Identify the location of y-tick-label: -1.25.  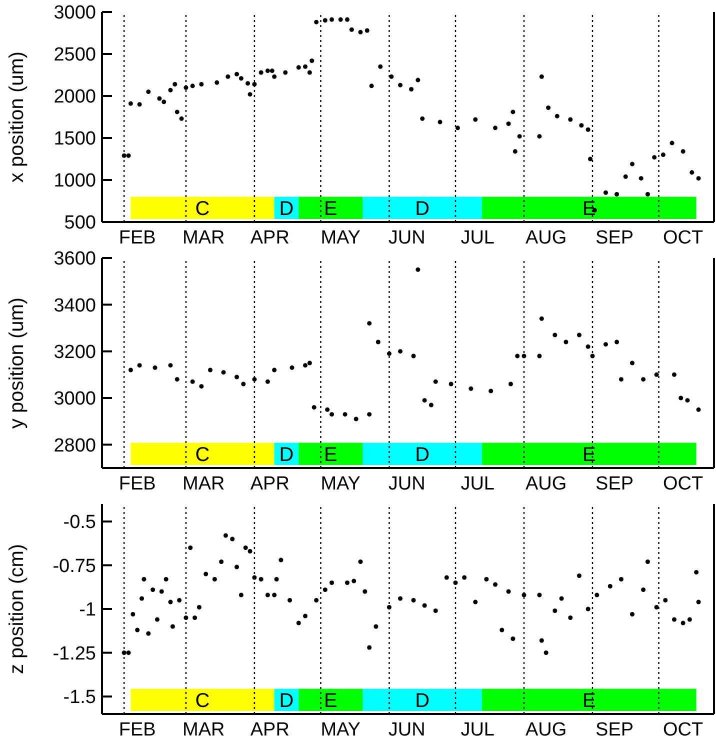
(74, 653).